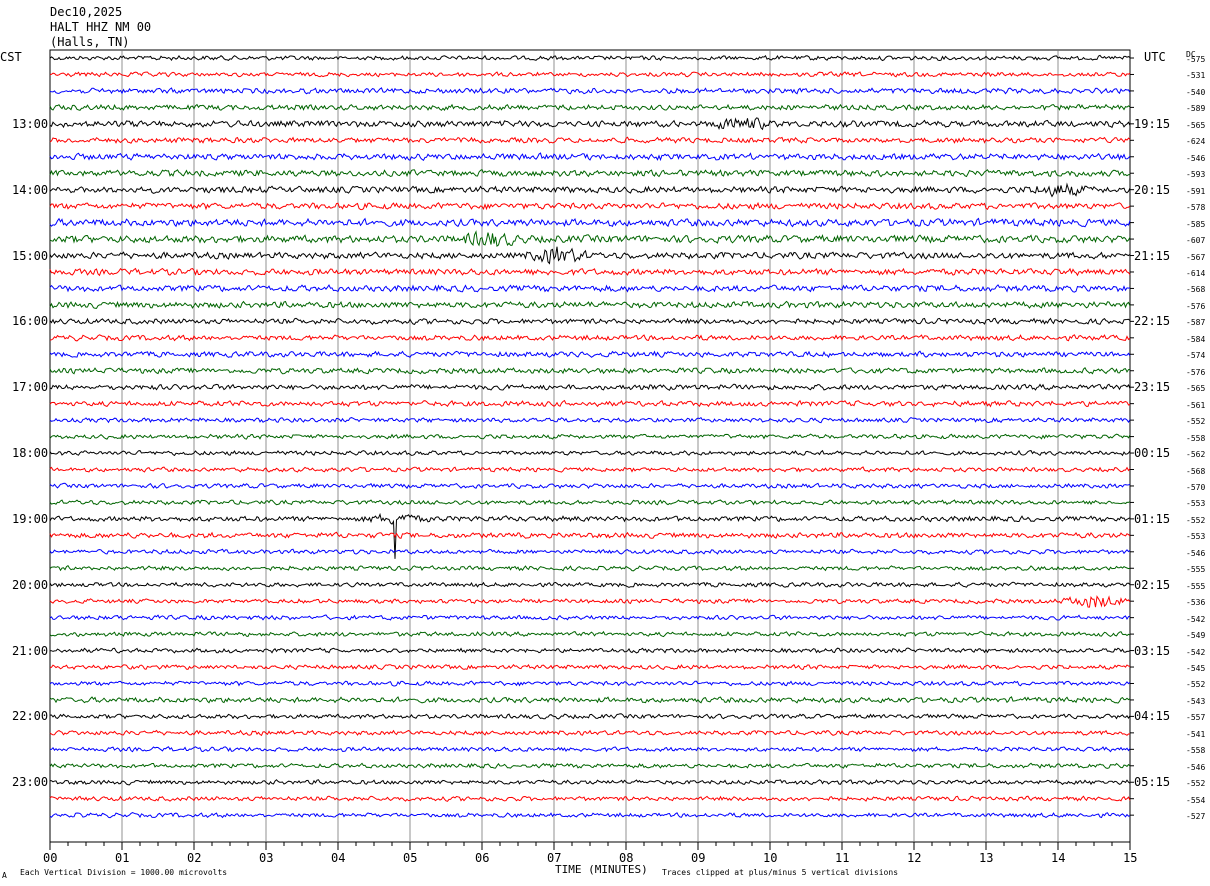  I want to click on left-time-label: 21:00, so click(30, 650).